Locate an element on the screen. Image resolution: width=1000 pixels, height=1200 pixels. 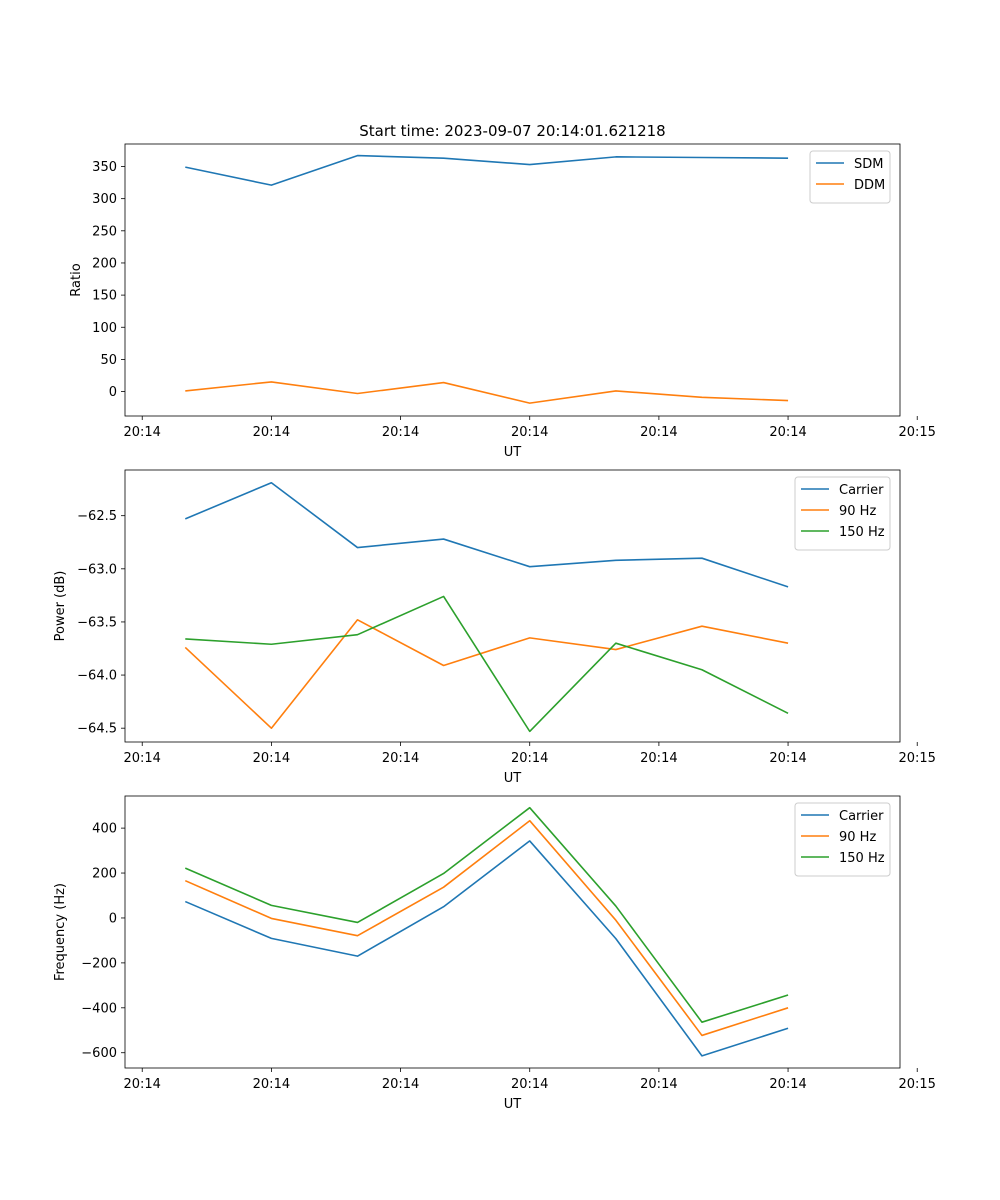
y-tick-label: −64.5 is located at coordinates (97, 729).